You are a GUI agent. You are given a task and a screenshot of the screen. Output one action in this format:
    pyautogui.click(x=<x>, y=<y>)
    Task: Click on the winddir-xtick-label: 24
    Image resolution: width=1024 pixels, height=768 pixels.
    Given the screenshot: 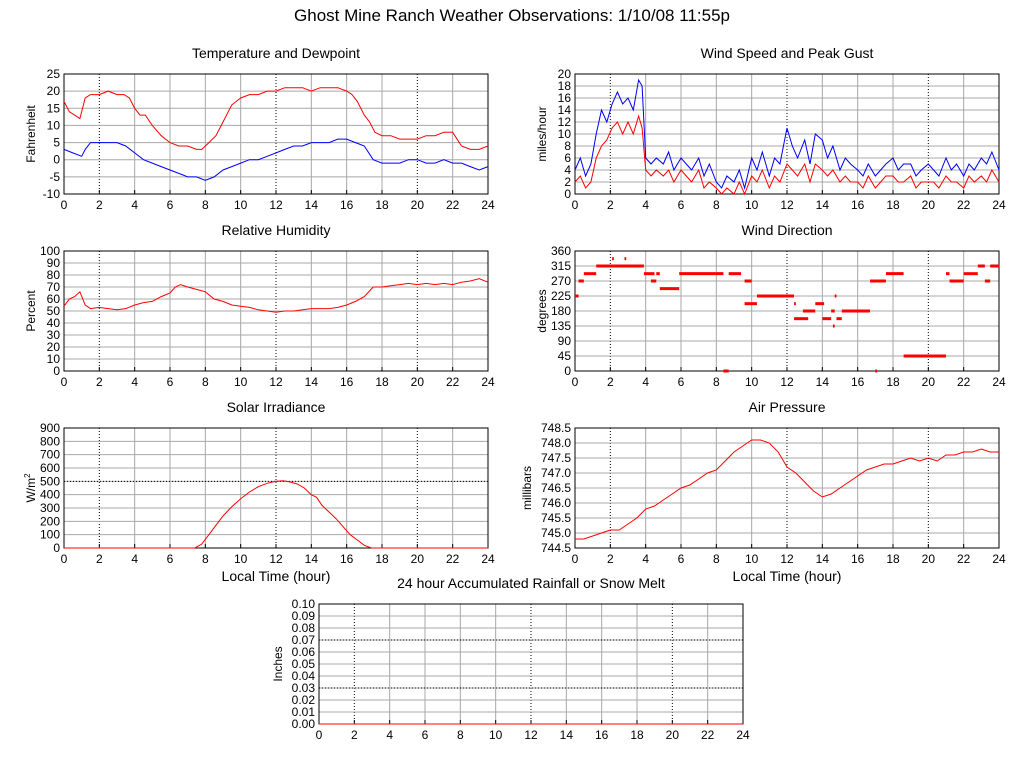 What is the action you would take?
    pyautogui.click(x=999, y=382)
    